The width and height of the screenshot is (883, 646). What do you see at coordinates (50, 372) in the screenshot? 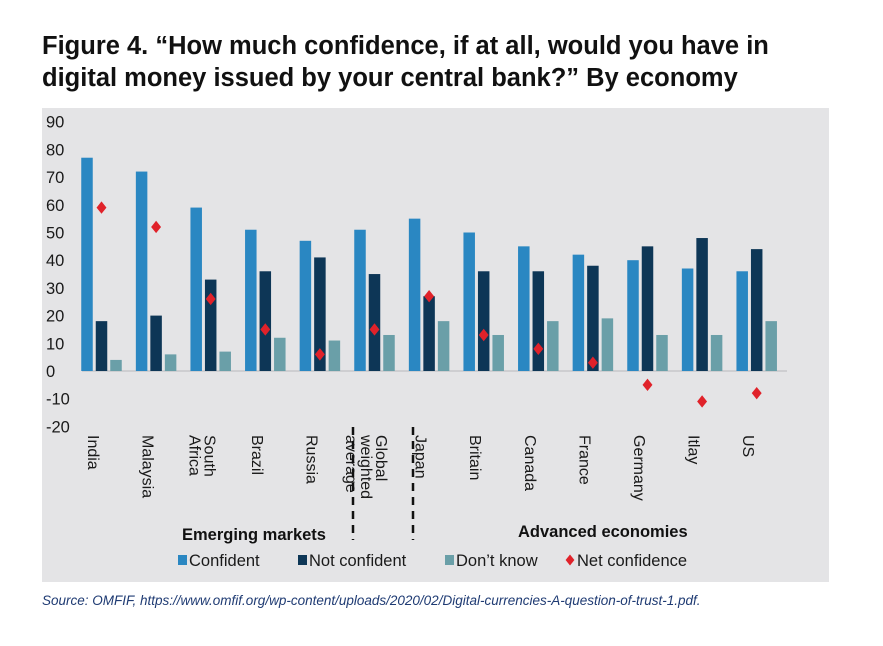
I see `y-tick-label: 0` at bounding box center [50, 372].